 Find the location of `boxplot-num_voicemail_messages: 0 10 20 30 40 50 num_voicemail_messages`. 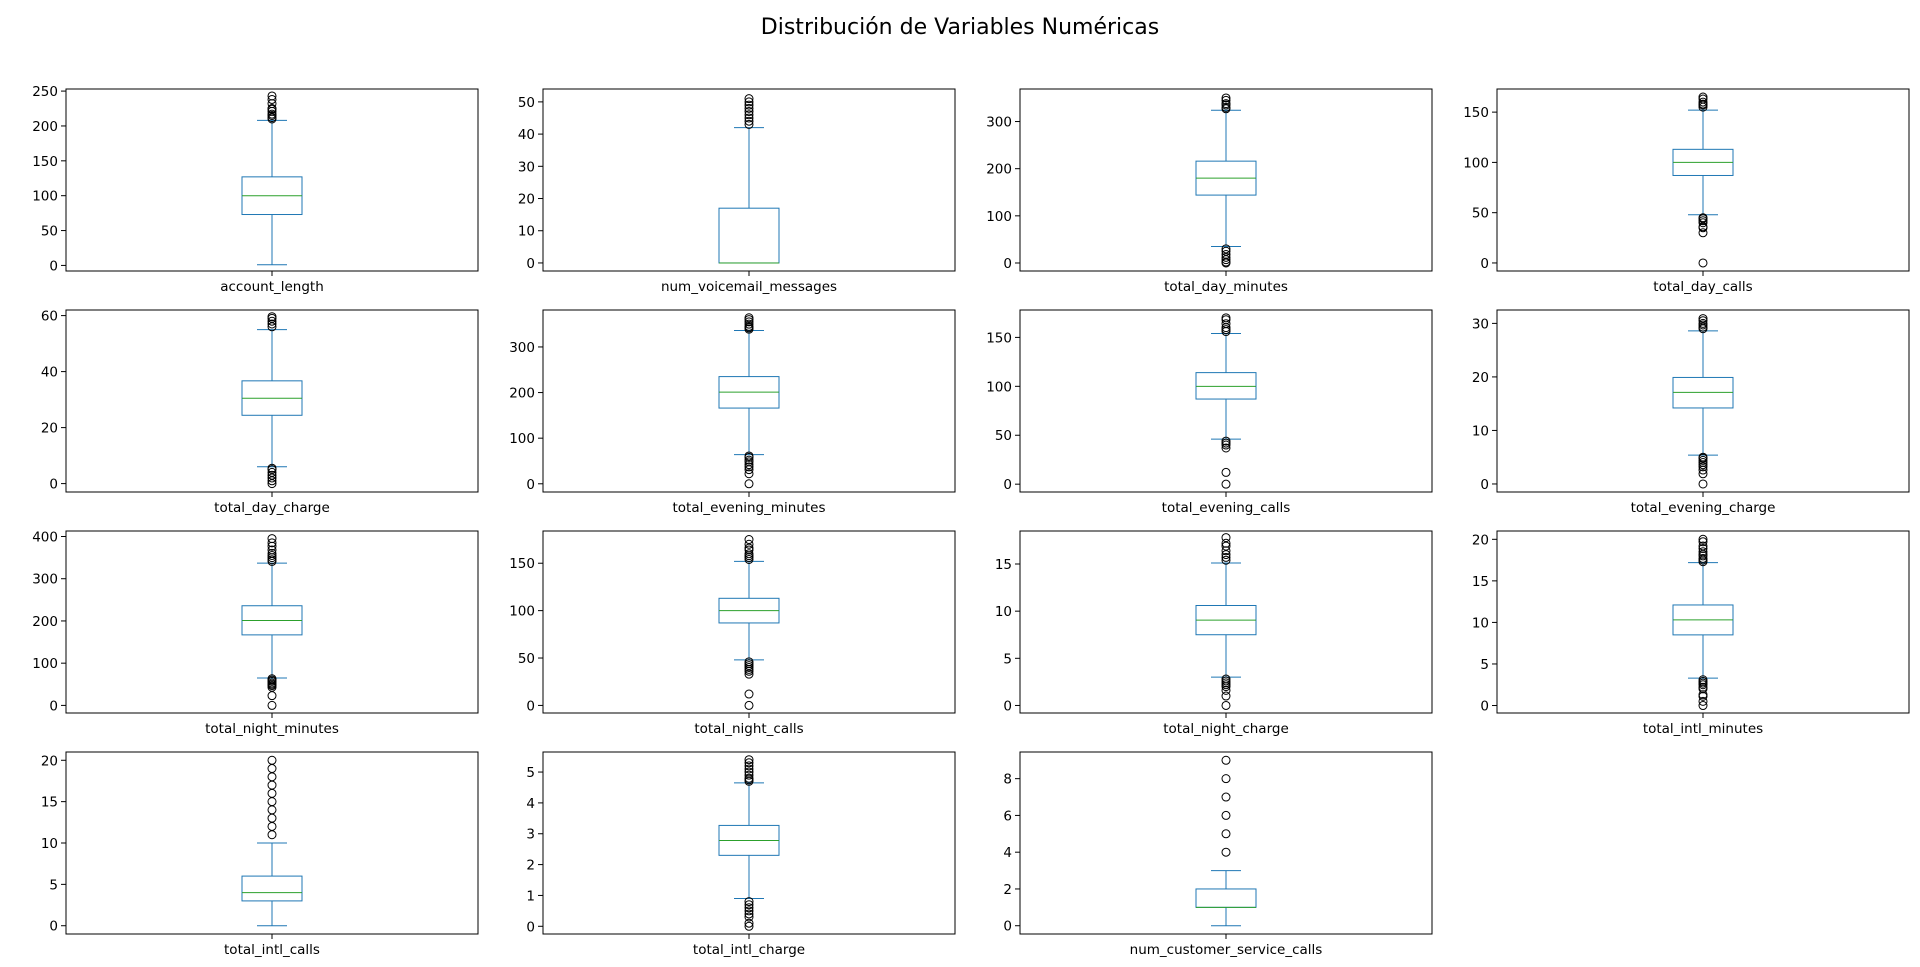

boxplot-num_voicemail_messages: 0 10 20 30 40 50 num_voicemail_messages is located at coordinates (737, 191).